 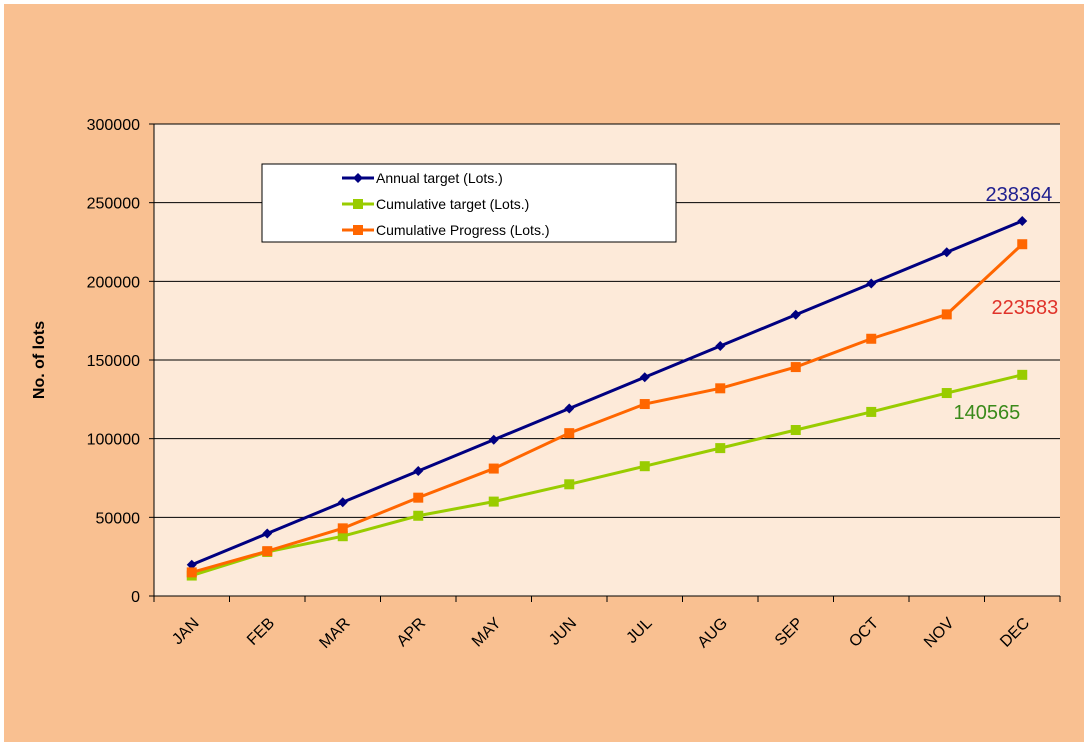 I want to click on value-annotation: 223583, so click(x=1025, y=308).